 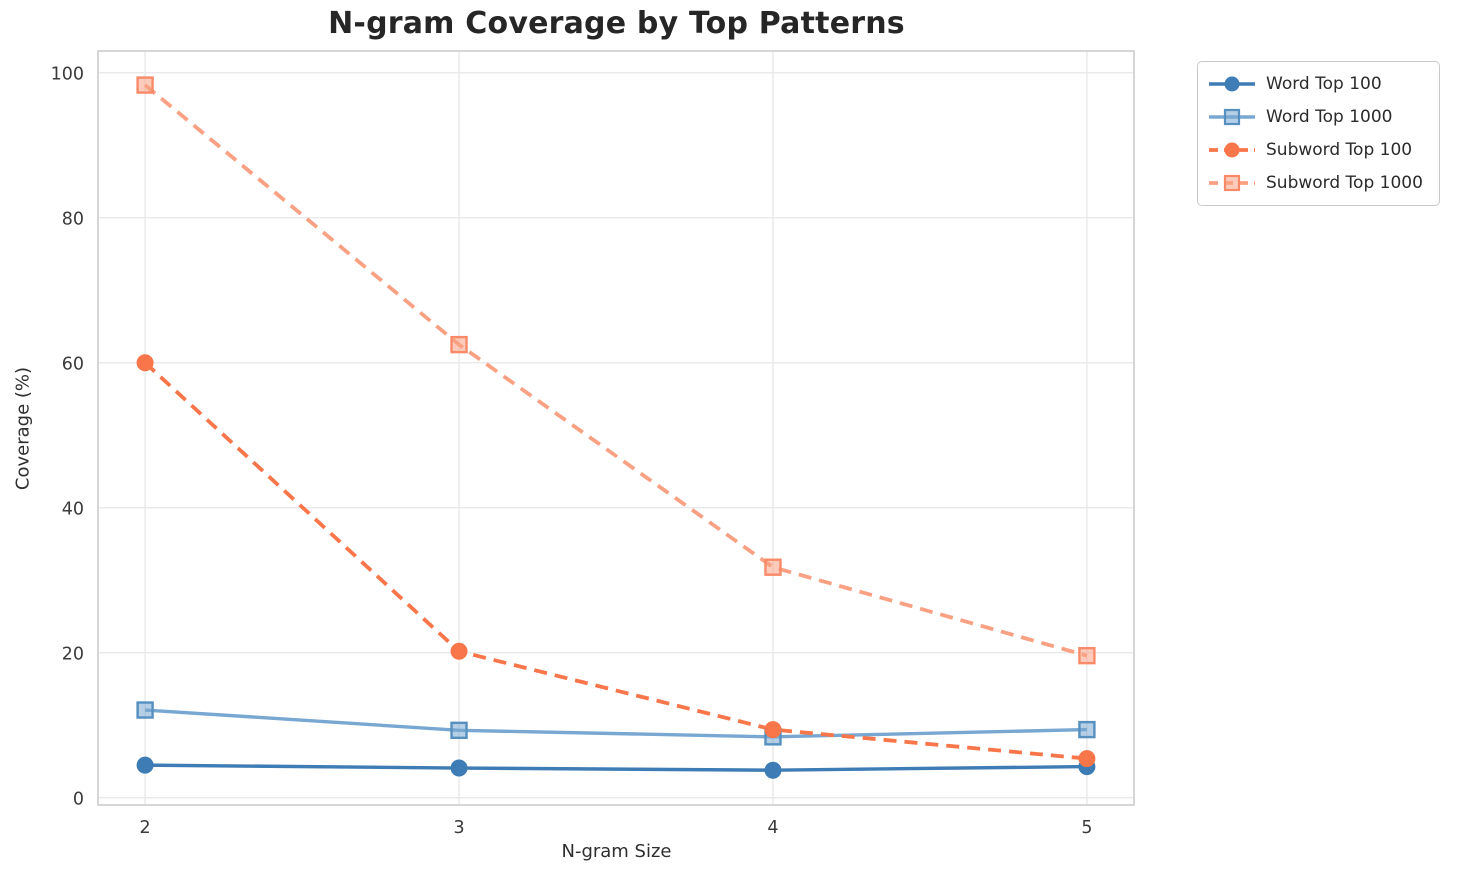 I want to click on x-axis-label: N-gram Size, so click(x=616, y=851).